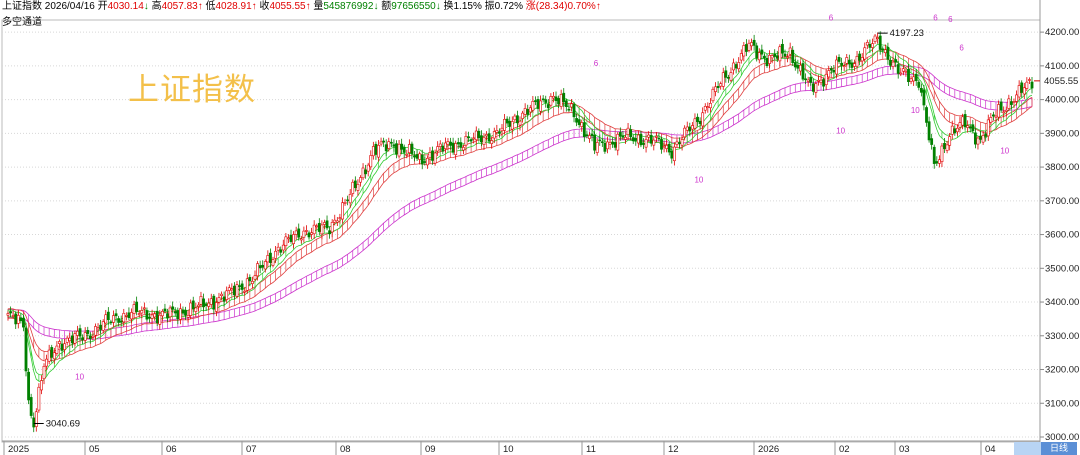 This screenshot has height=455, width=1080. Describe the element at coordinates (22, 22) in the screenshot. I see `indicator-mode-label: 多空通道` at that location.